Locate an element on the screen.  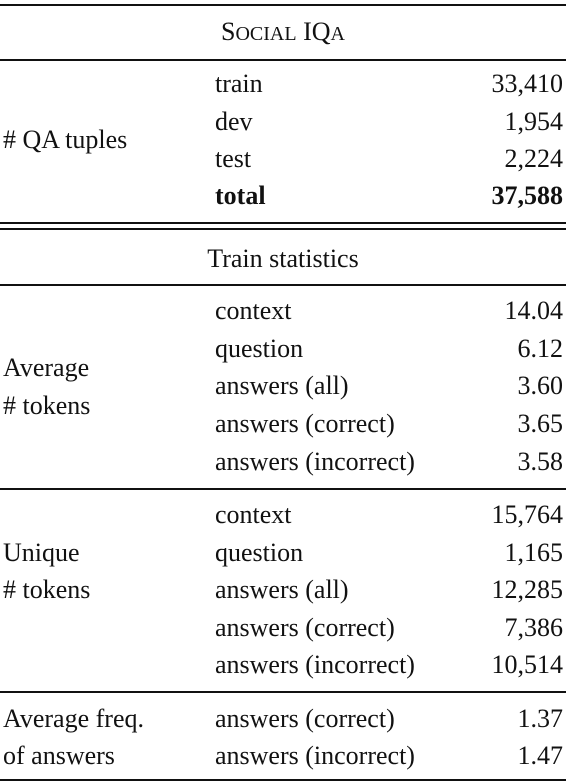
field-value: 15,764 is located at coordinates (527, 514).